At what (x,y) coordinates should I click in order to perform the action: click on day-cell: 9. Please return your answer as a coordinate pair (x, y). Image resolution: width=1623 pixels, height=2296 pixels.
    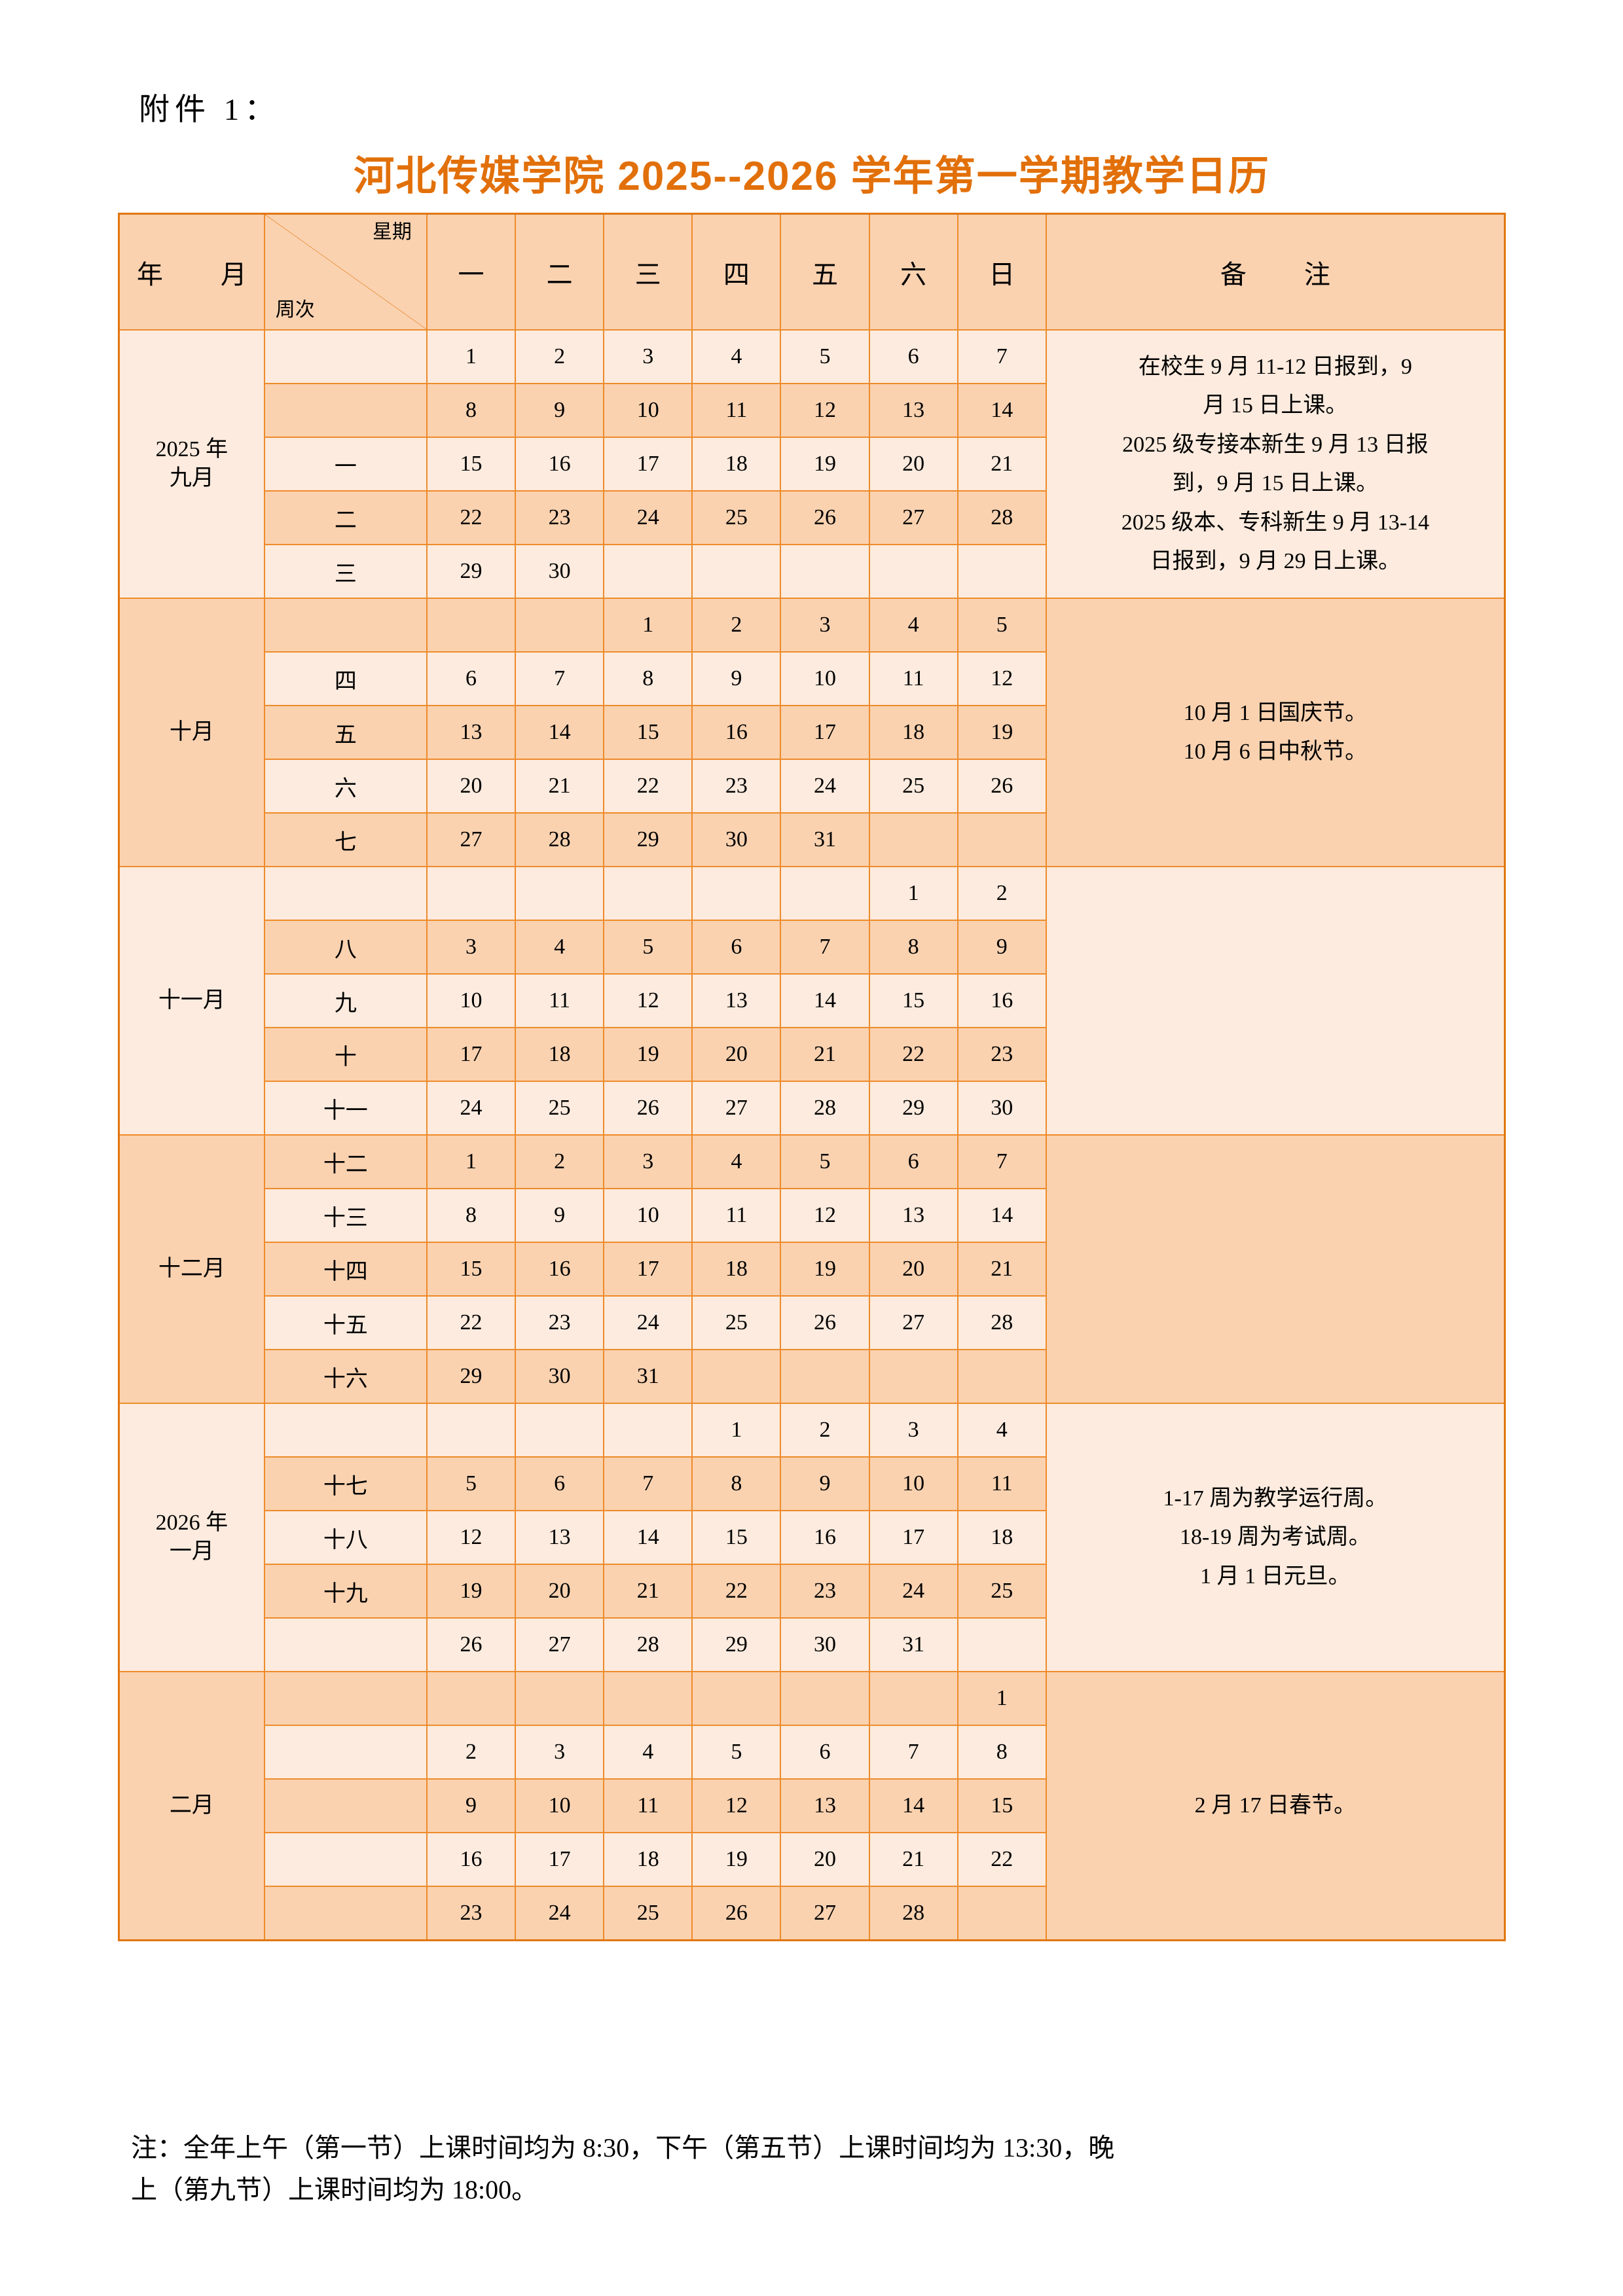
    Looking at the image, I should click on (560, 410).